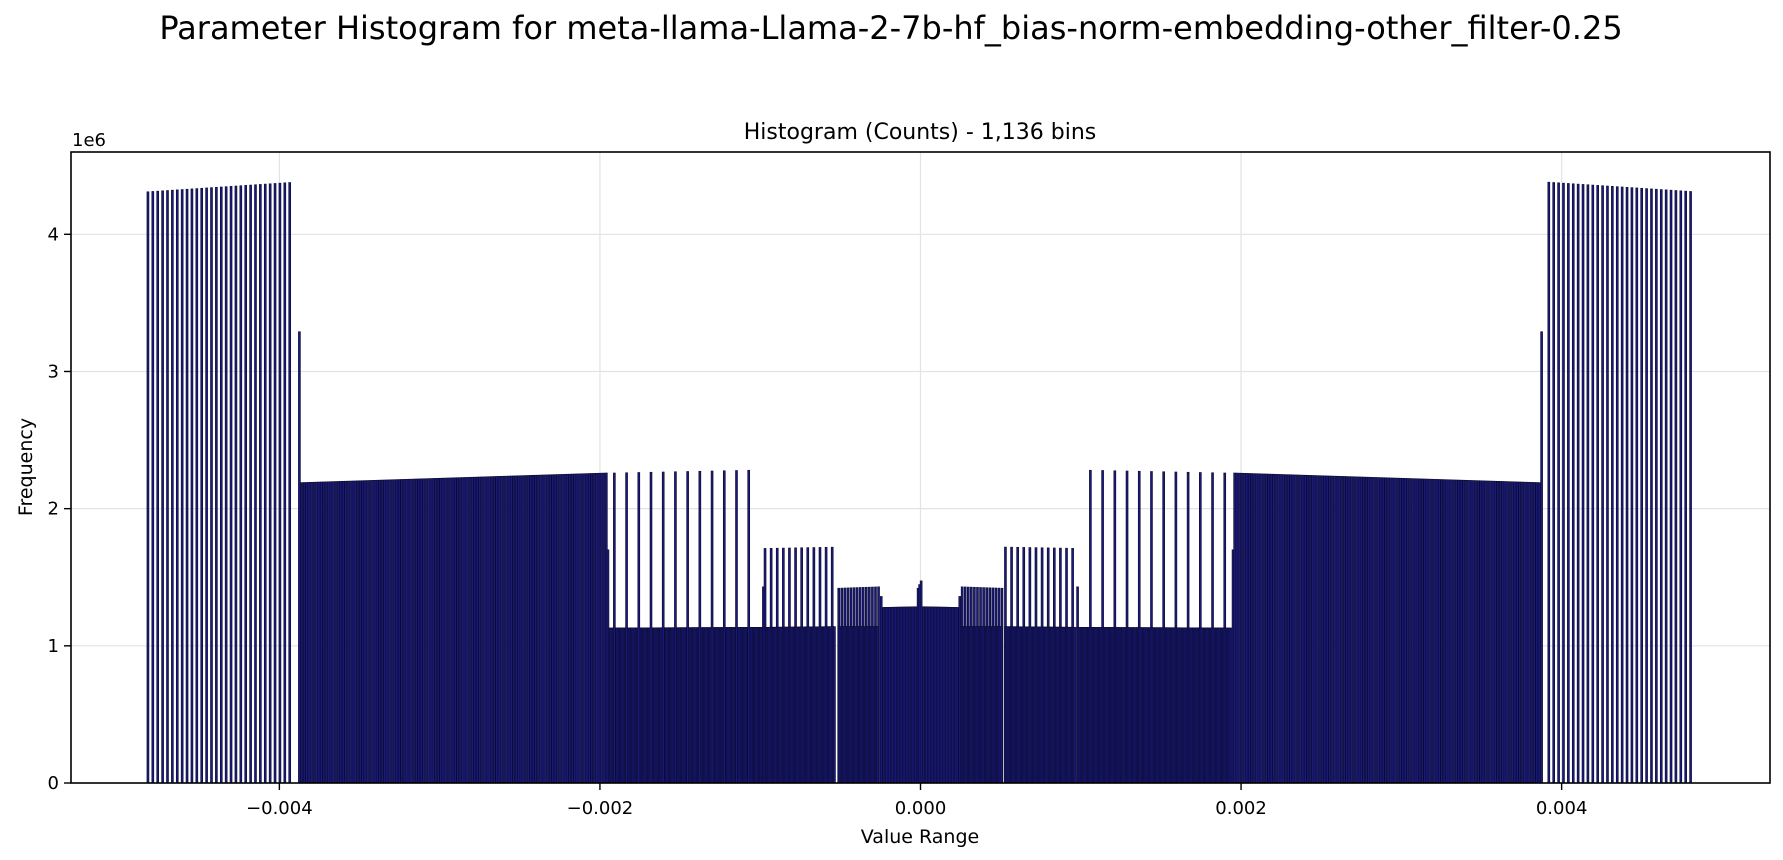  What do you see at coordinates (279, 808) in the screenshot?
I see `x-tick-label: −0.004` at bounding box center [279, 808].